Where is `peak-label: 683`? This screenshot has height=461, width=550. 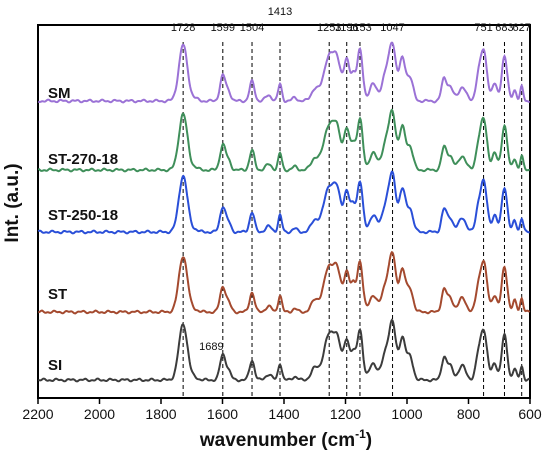 peak-label: 683 is located at coordinates (504, 28).